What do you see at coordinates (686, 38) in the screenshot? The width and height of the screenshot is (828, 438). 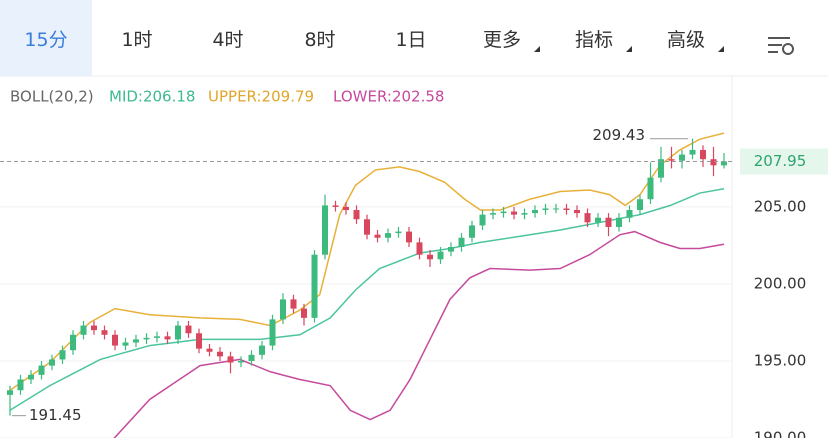 I see `tab: 高级` at bounding box center [686, 38].